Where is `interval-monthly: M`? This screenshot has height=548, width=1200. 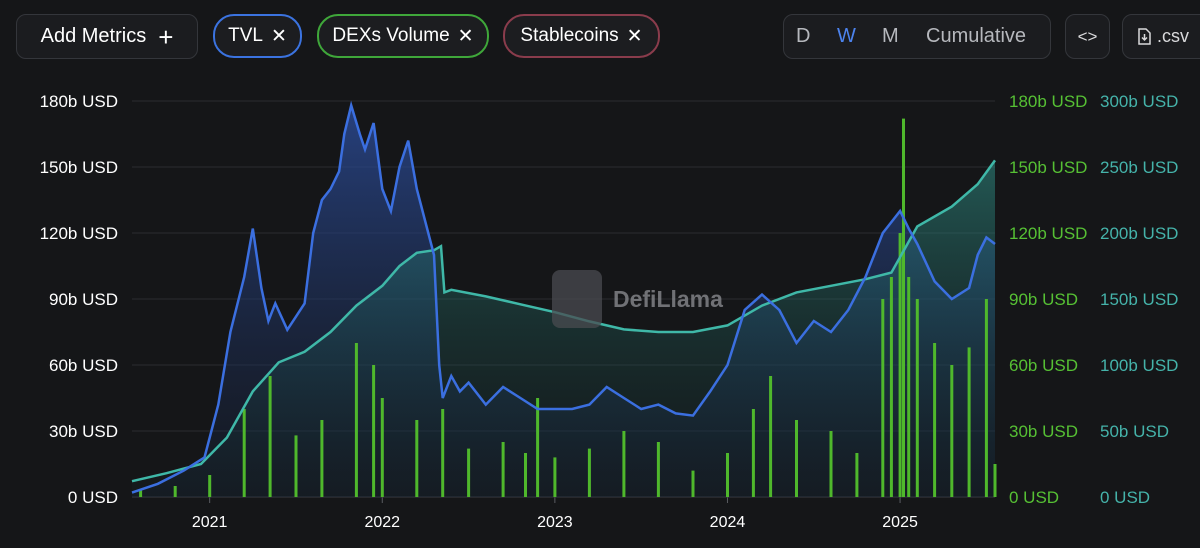 interval-monthly: M is located at coordinates (890, 36).